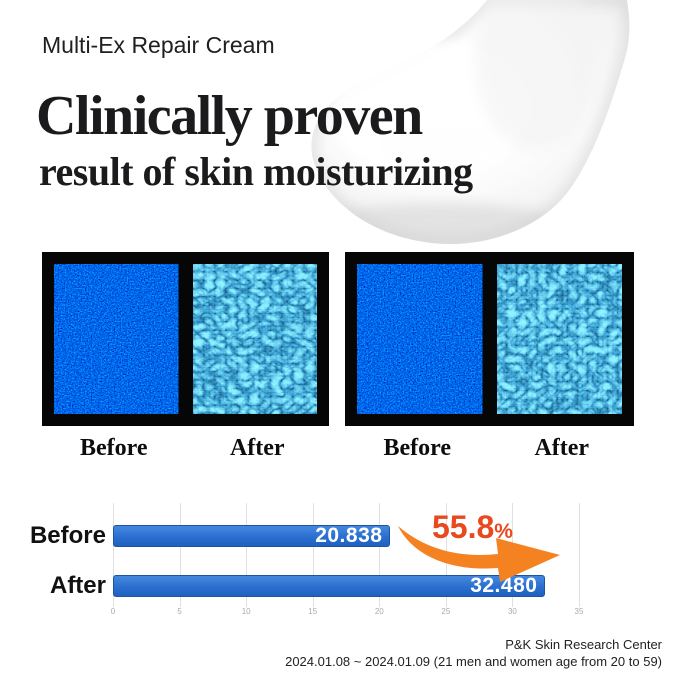 The width and height of the screenshot is (679, 679). What do you see at coordinates (503, 531) in the screenshot?
I see `percent-sign: %` at bounding box center [503, 531].